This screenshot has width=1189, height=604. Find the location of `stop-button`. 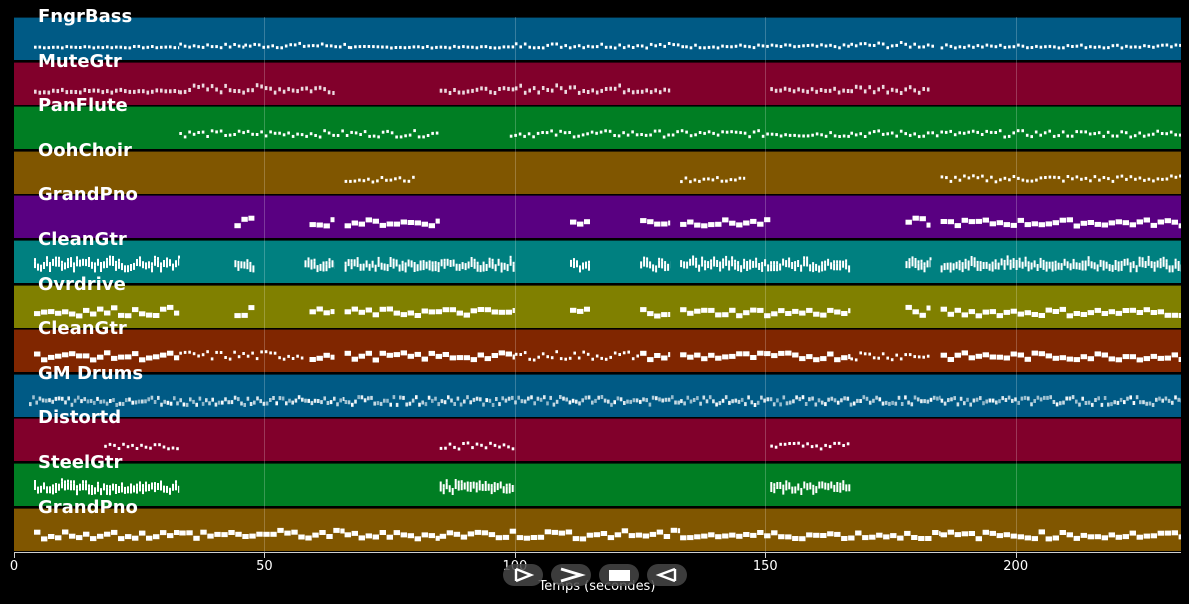

stop-button is located at coordinates (619, 575).